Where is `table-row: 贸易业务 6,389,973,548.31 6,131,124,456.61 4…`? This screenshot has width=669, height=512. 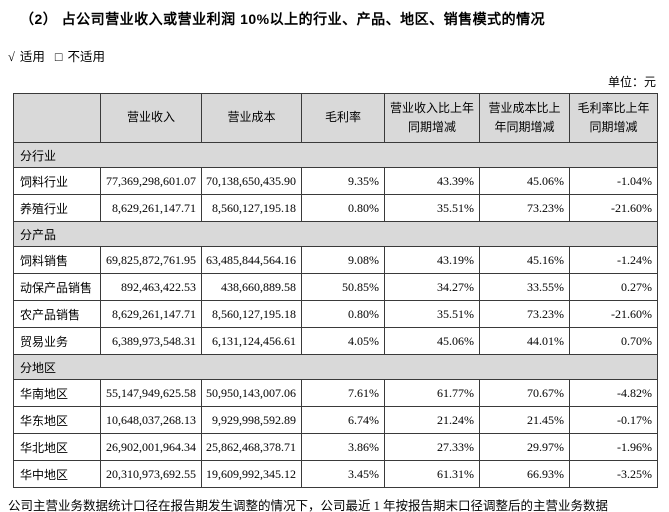
table-row: 贸易业务 6,389,973,548.31 6,131,124,456.61 4… is located at coordinates (335, 341).